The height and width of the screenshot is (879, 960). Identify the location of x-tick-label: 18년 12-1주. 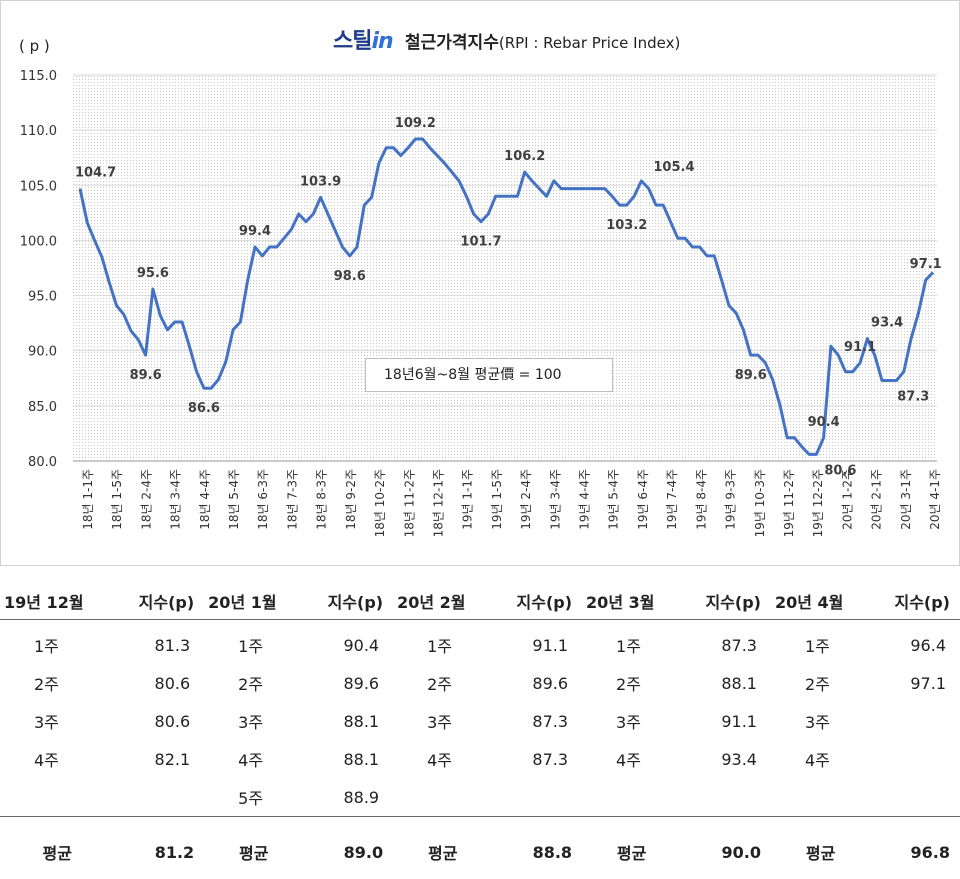
(438, 503).